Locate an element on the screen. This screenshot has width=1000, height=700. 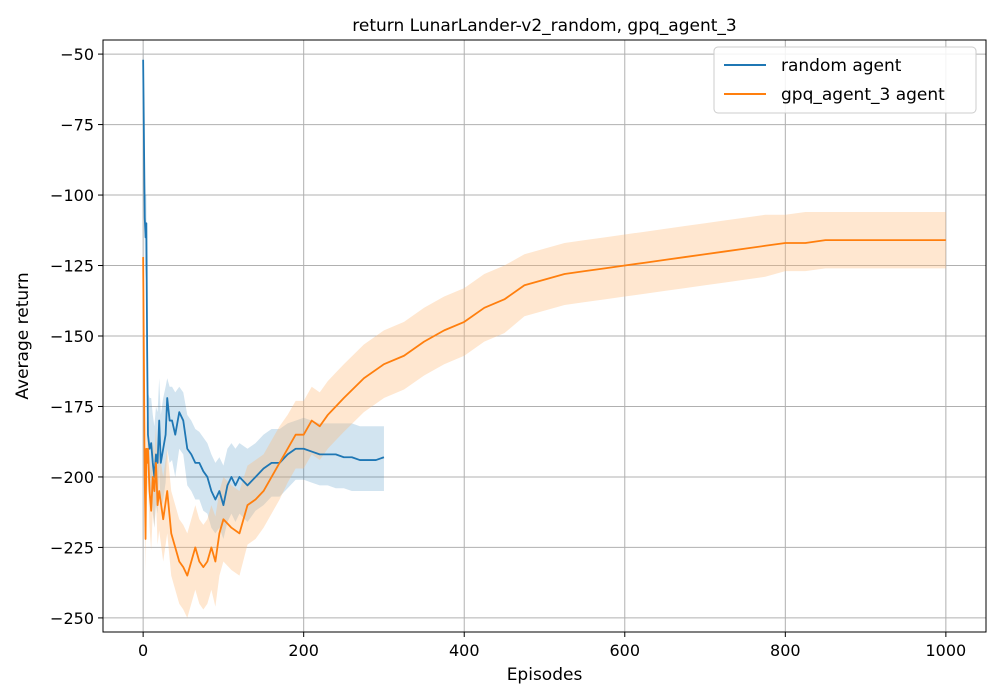
y-tick-label: −50 is located at coordinates (77, 54).